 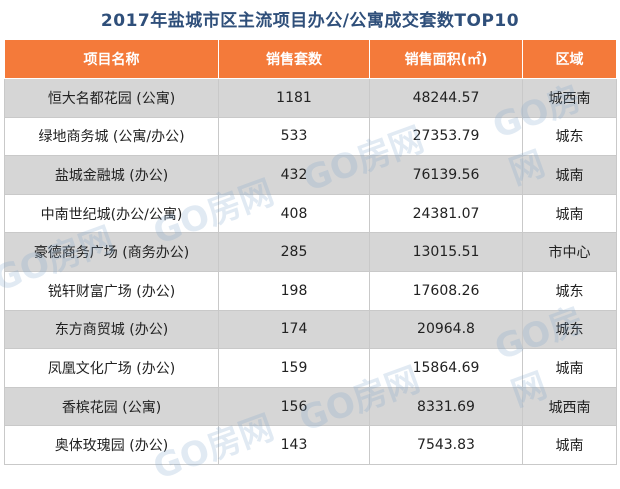 I want to click on units-sold-cell: 174, so click(x=294, y=329).